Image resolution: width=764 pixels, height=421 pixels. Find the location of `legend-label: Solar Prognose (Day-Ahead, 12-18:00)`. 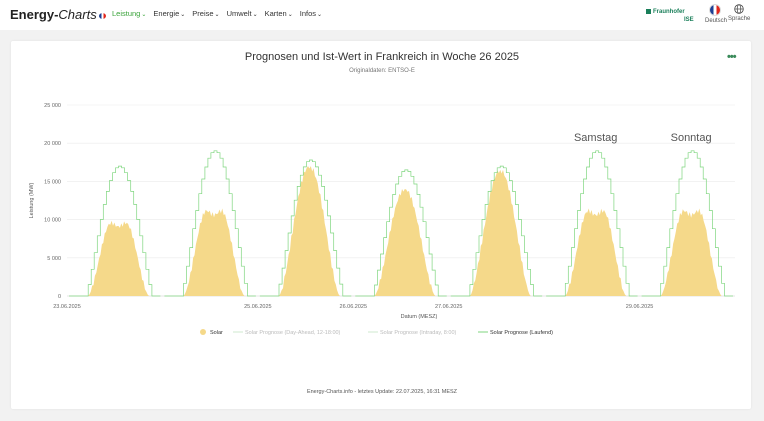

legend-label: Solar Prognose (Day-Ahead, 12-18:00) is located at coordinates (293, 333).